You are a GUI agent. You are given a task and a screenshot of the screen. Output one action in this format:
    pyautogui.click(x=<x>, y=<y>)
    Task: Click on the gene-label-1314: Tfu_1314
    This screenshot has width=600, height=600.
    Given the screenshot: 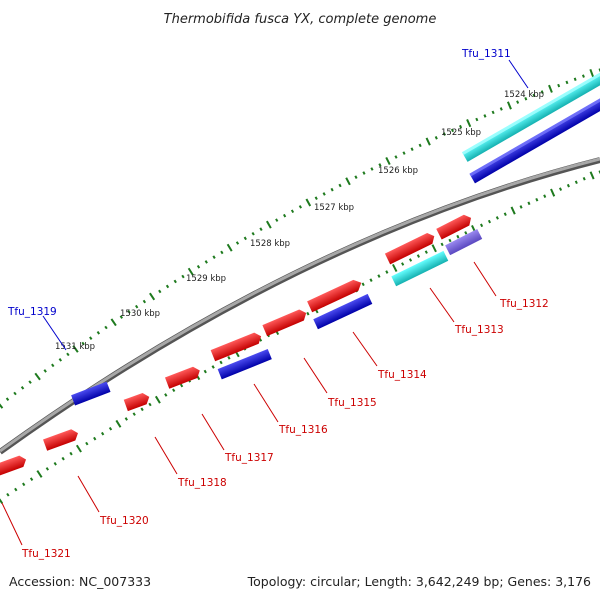 What is the action you would take?
    pyautogui.click(x=402, y=375)
    